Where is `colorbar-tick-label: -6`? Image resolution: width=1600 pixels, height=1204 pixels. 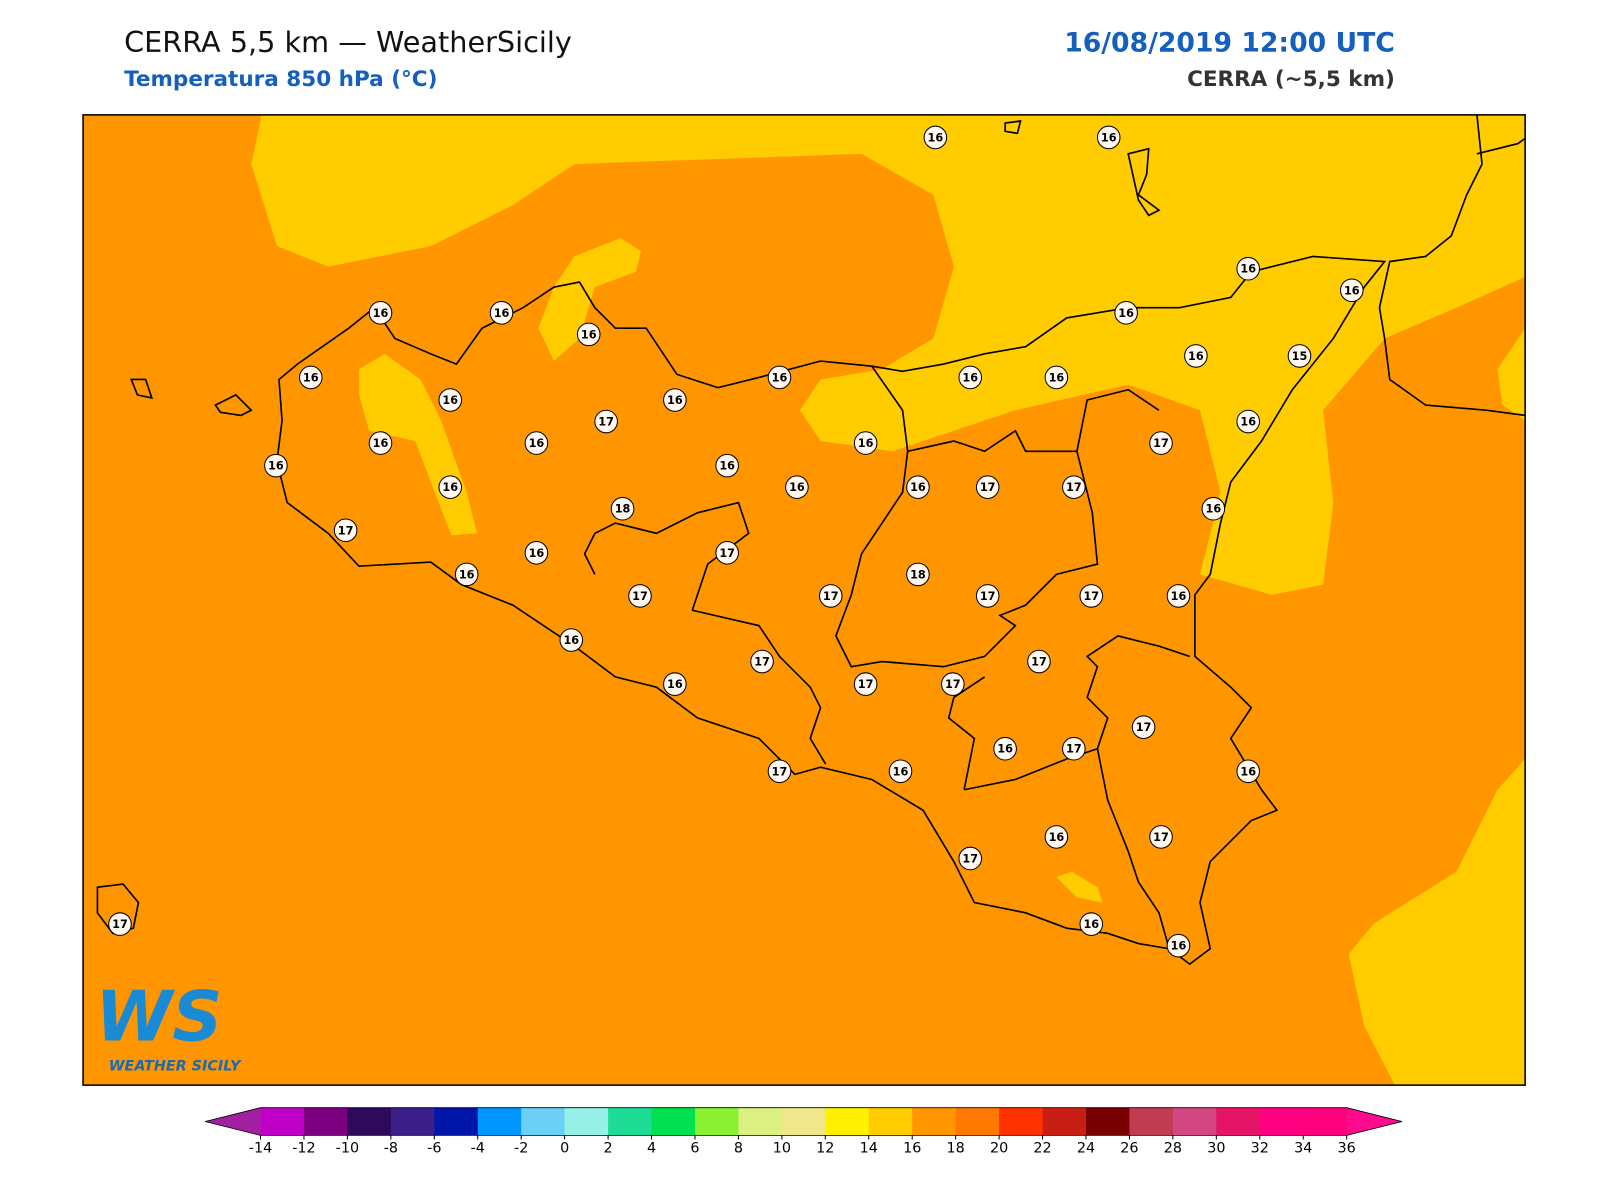 colorbar-tick-label: -6 is located at coordinates (434, 1149).